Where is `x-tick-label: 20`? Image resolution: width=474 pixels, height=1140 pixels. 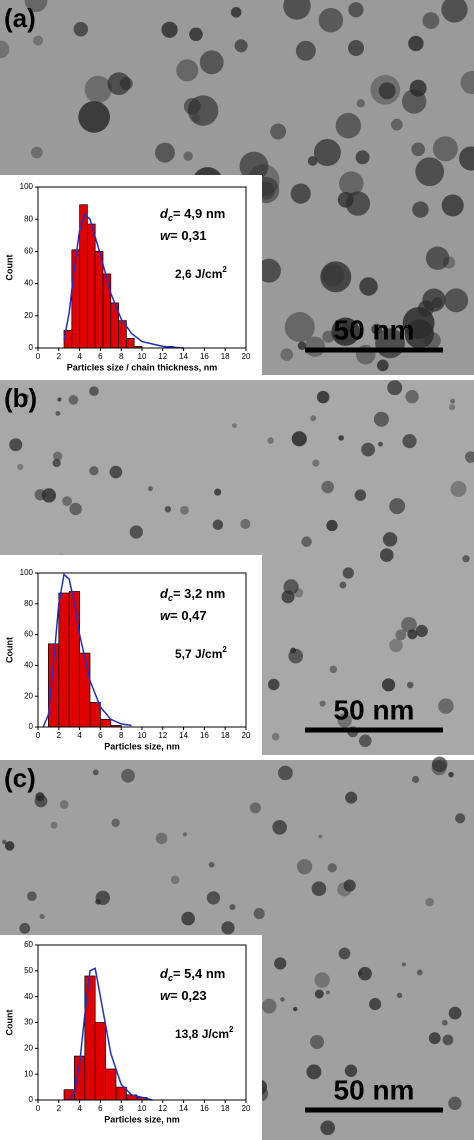 x-tick-label: 20 is located at coordinates (246, 735).